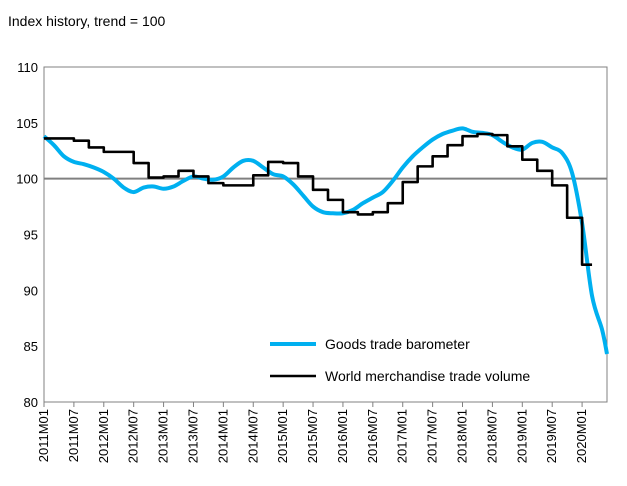 The height and width of the screenshot is (486, 627). What do you see at coordinates (31, 235) in the screenshot?
I see `y-tick-label: 95` at bounding box center [31, 235].